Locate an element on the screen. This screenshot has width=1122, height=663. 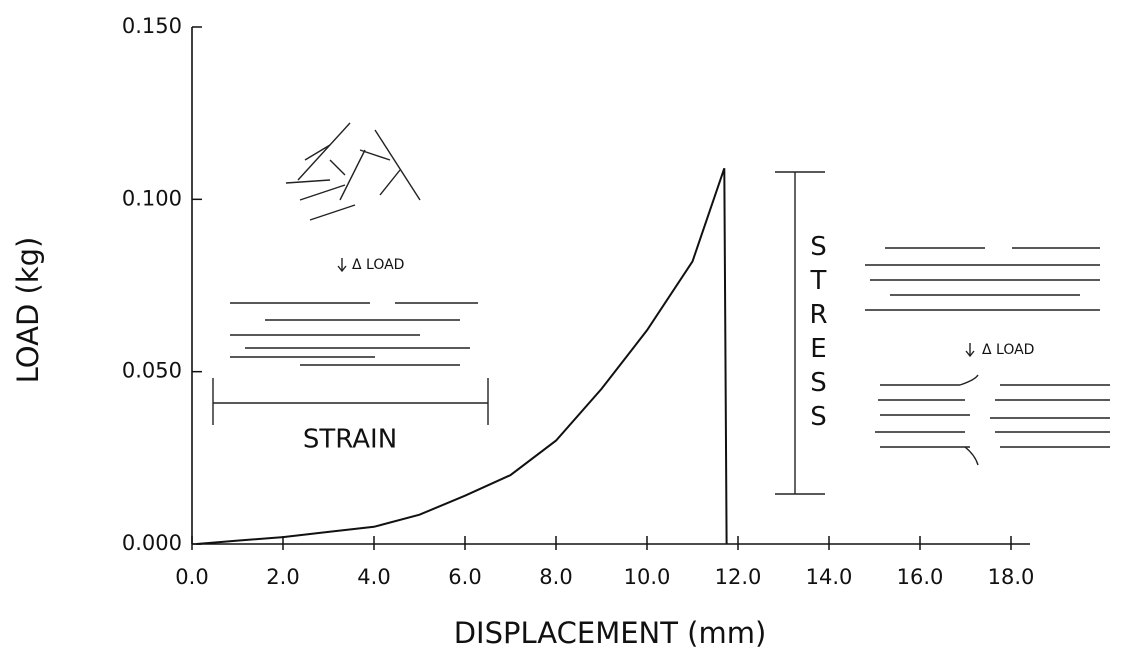
x-tick-label: 8.0 is located at coordinates (555, 577).